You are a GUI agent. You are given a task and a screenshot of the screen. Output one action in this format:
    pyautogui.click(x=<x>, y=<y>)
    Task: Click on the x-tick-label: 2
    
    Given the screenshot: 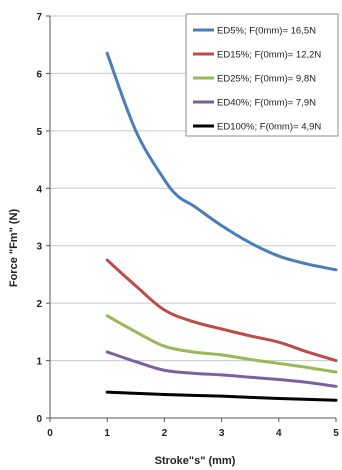 What is the action you would take?
    pyautogui.click(x=165, y=433)
    